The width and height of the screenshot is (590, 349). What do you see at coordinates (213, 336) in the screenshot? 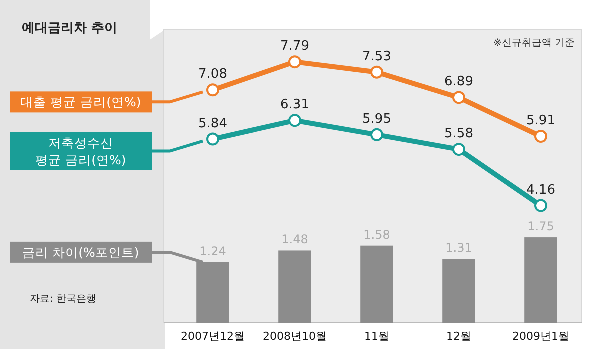
I see `x-tick-label: 2007년12월` at bounding box center [213, 336].